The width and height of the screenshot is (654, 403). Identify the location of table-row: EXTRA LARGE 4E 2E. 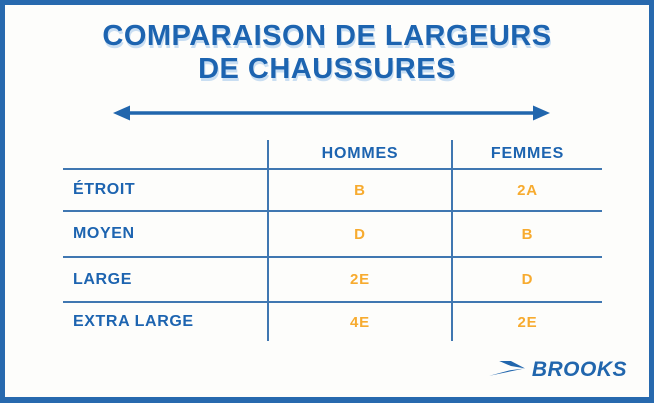
(332, 321).